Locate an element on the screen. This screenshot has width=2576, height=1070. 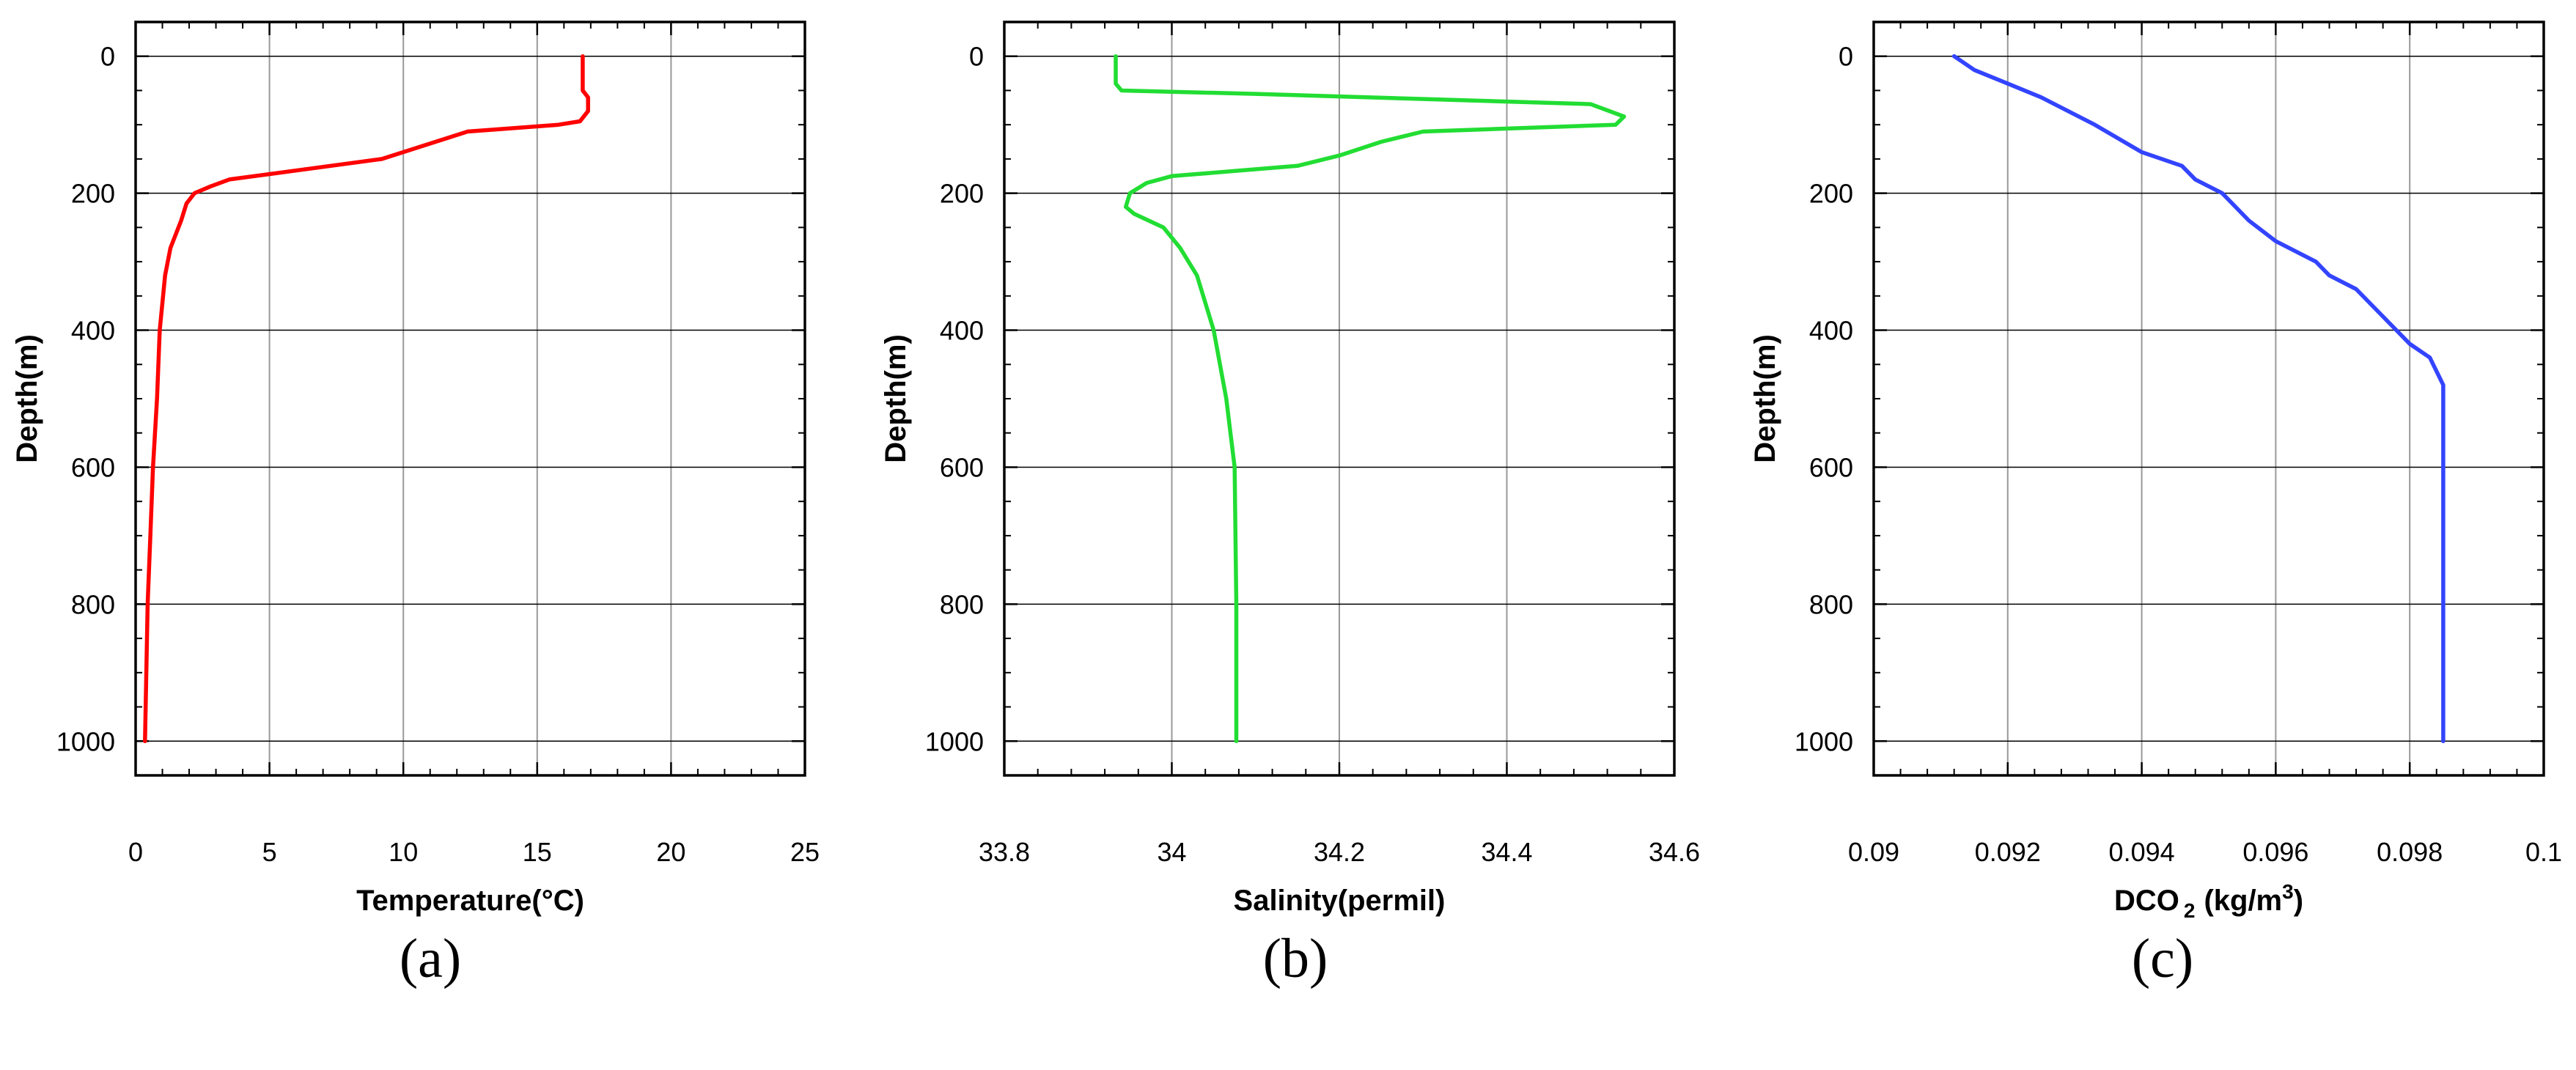
x-tick-label: 0.092 is located at coordinates (2008, 852).